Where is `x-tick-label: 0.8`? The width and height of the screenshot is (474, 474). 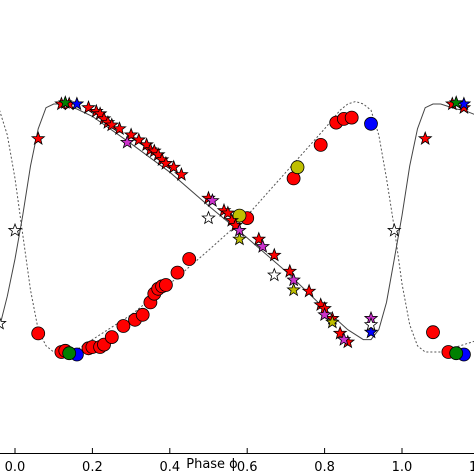 x-tick-label: 0.8 is located at coordinates (324, 467).